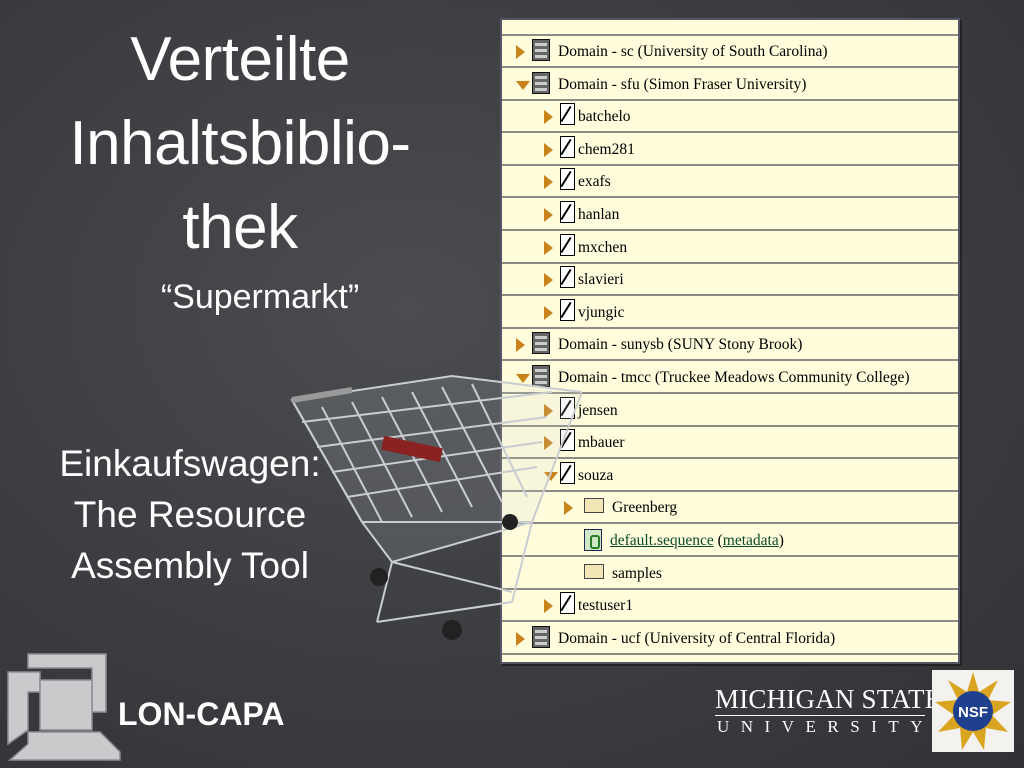 This screenshot has width=1024, height=768. I want to click on tree-row-label: souza, so click(596, 475).